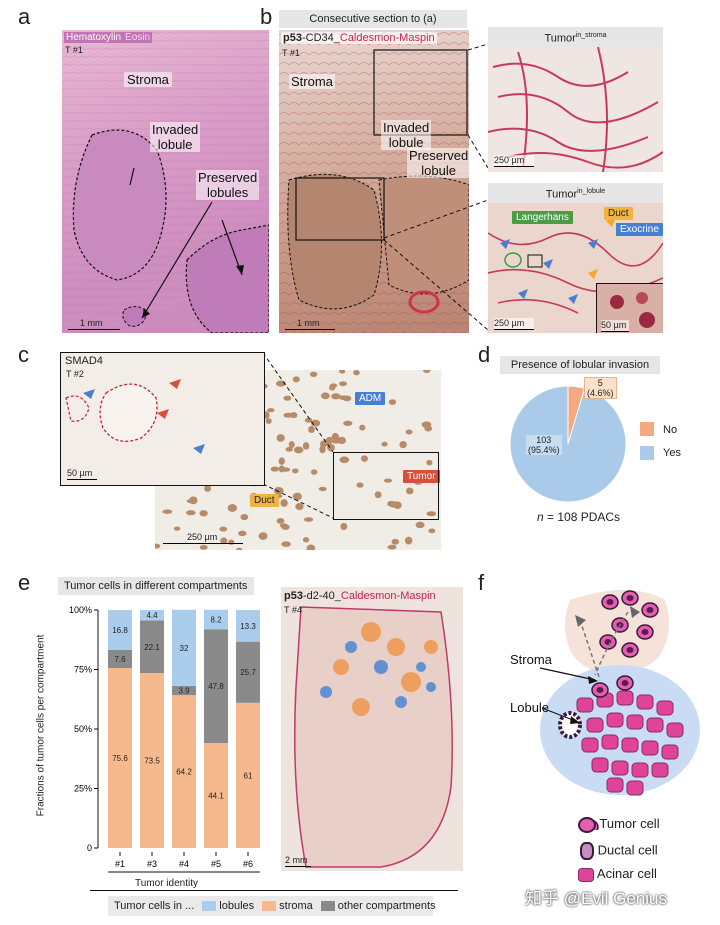 The height and width of the screenshot is (925, 720). Describe the element at coordinates (135, 416) in the screenshot. I see `smad4-inset-drawing` at that location.